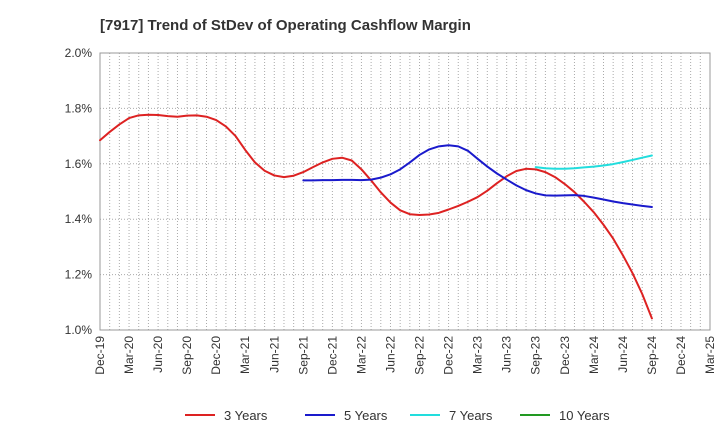 The height and width of the screenshot is (440, 720). I want to click on x-tick-label: Sep-21, so click(303, 355).